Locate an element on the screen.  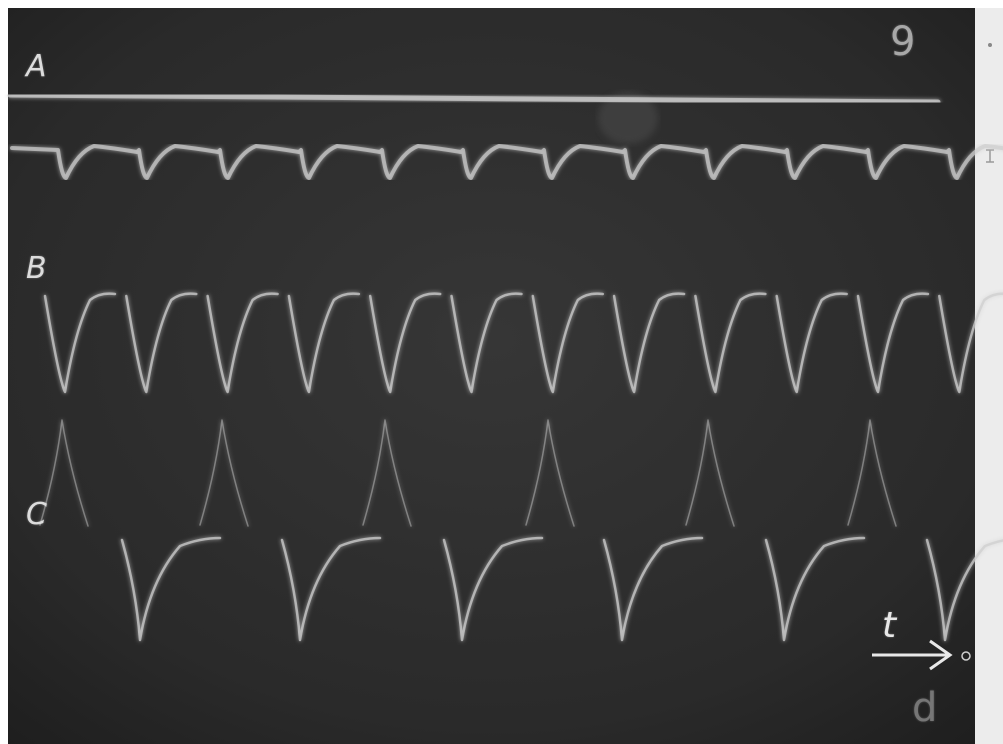
time-arrow-icon is located at coordinates (921, 655).